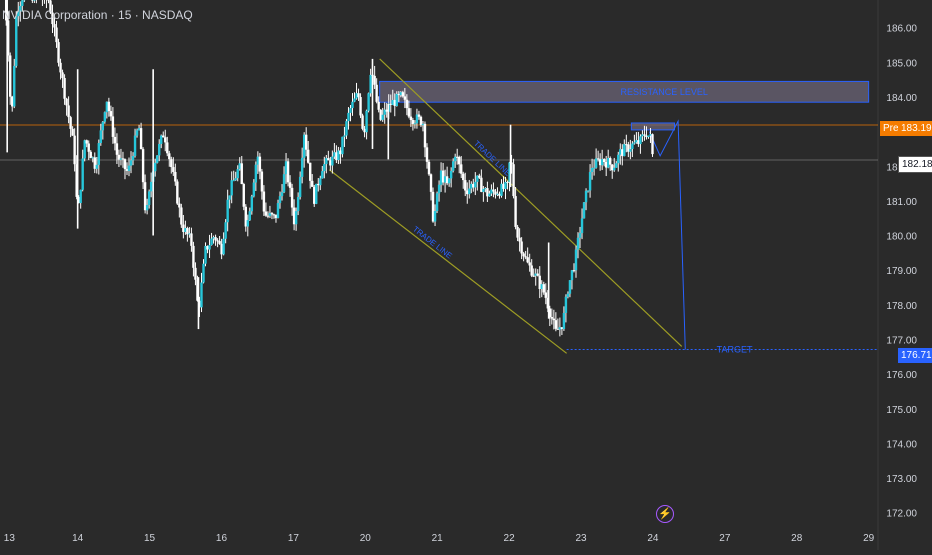  I want to click on x-tick-label: 22, so click(510, 538).